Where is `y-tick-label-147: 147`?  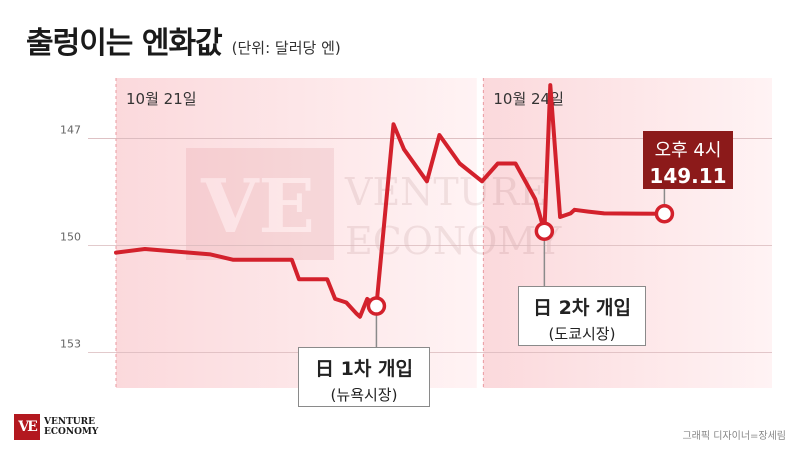 y-tick-label-147: 147 is located at coordinates (70, 130).